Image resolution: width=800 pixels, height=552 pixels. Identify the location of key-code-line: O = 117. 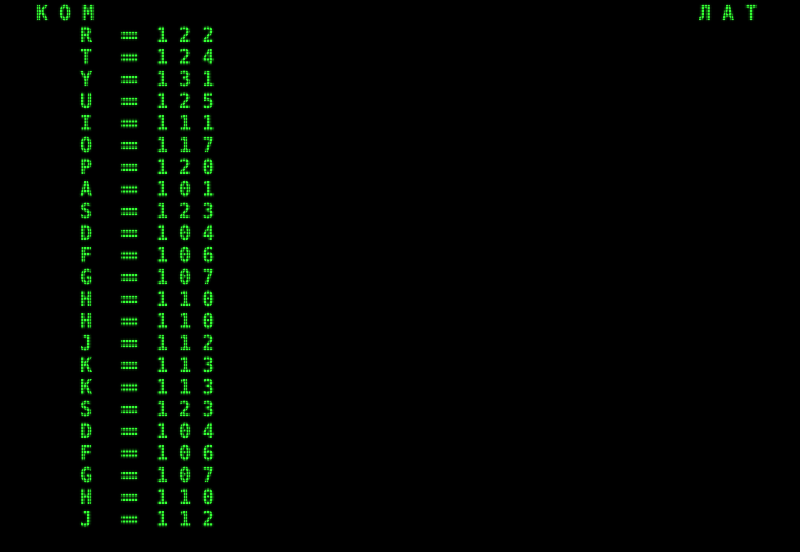
(400, 145).